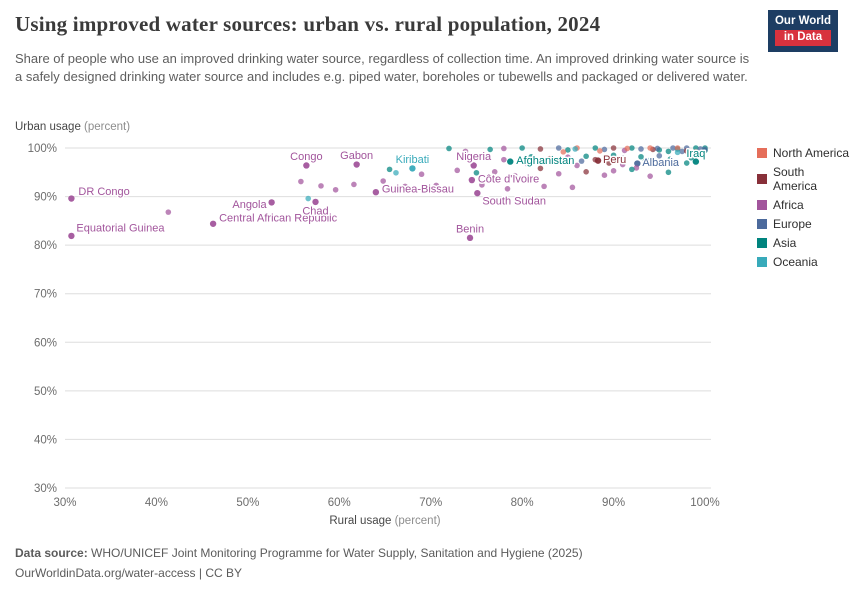 The image size is (850, 600). I want to click on svg-text: Peru, so click(614, 160).